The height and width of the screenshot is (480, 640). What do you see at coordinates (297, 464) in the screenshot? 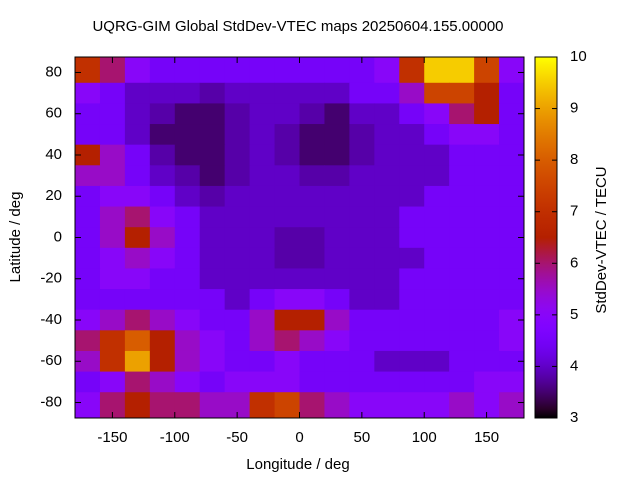
I see `x-axis-label: Longitude / deg` at bounding box center [297, 464].